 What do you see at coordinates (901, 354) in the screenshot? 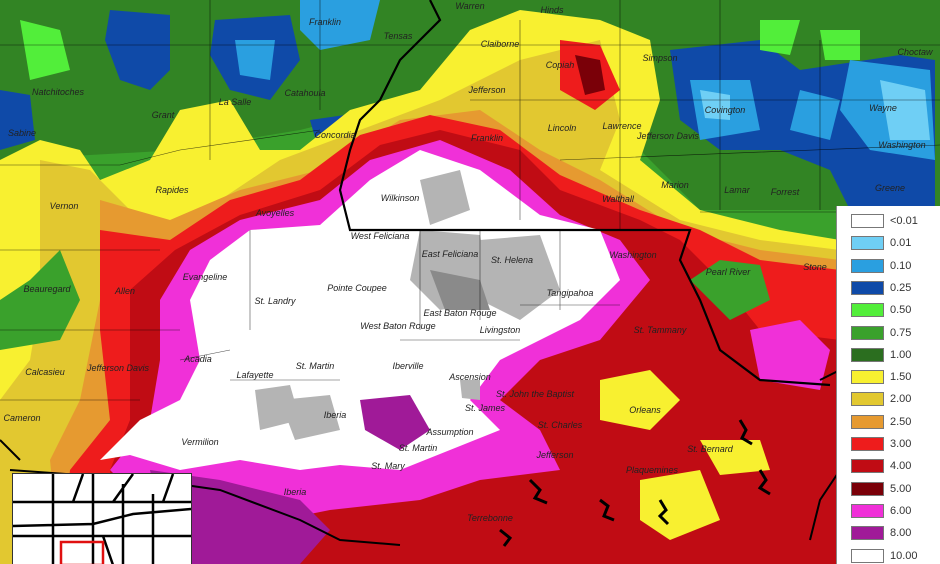
I see `legend-label: 1.00` at bounding box center [901, 354].